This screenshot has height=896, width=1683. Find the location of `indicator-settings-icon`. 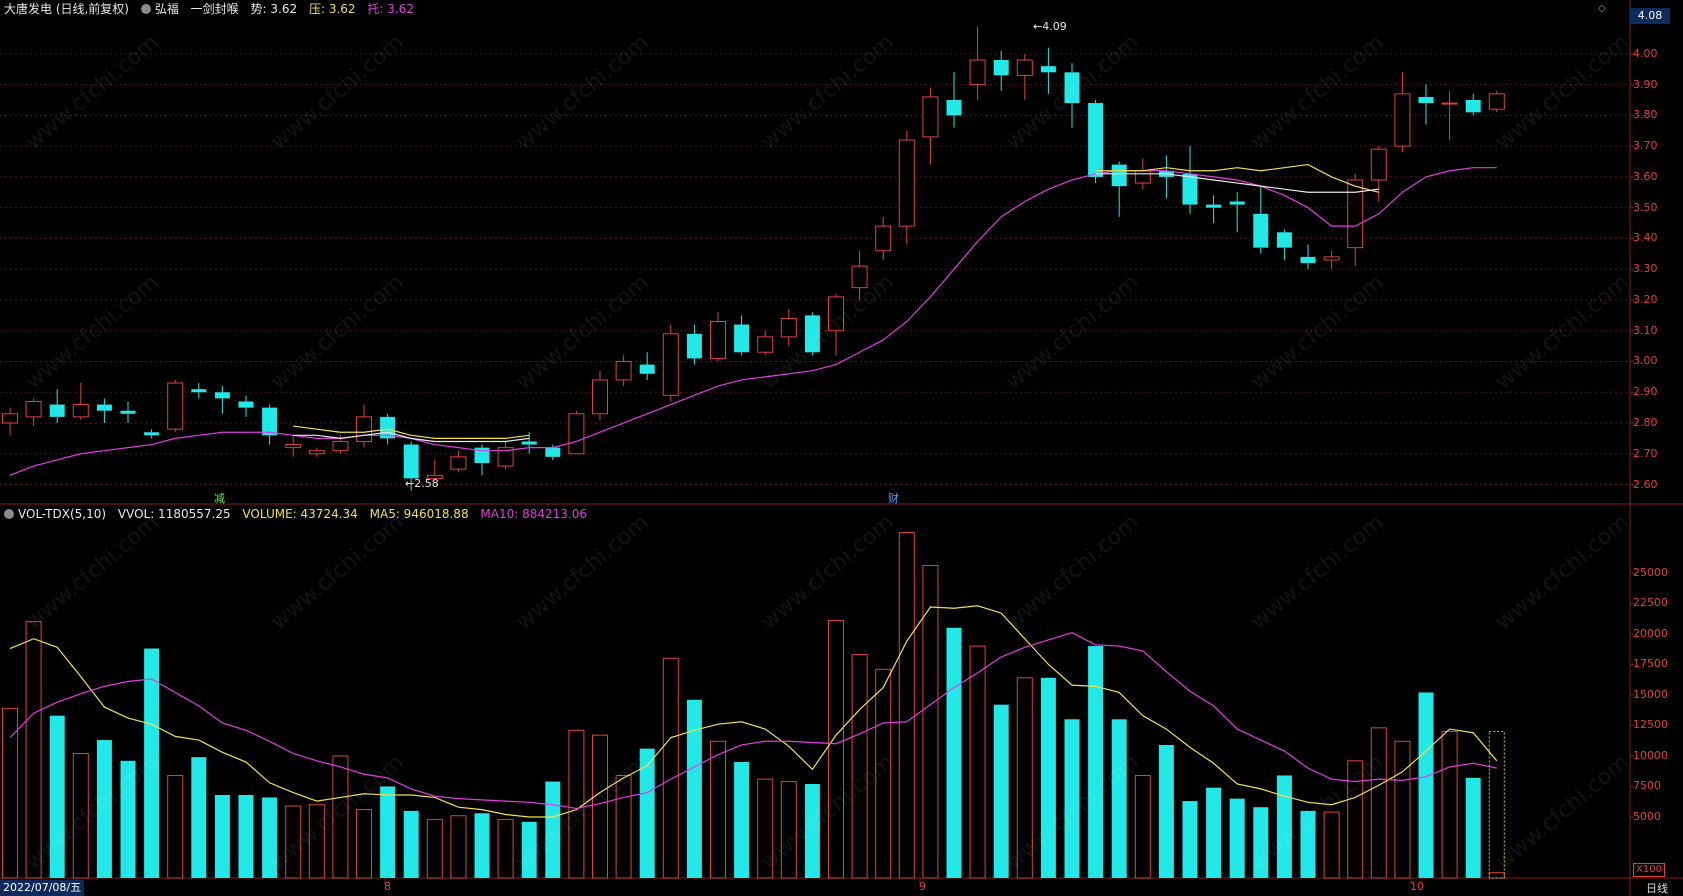

indicator-settings-icon is located at coordinates (145, 9).